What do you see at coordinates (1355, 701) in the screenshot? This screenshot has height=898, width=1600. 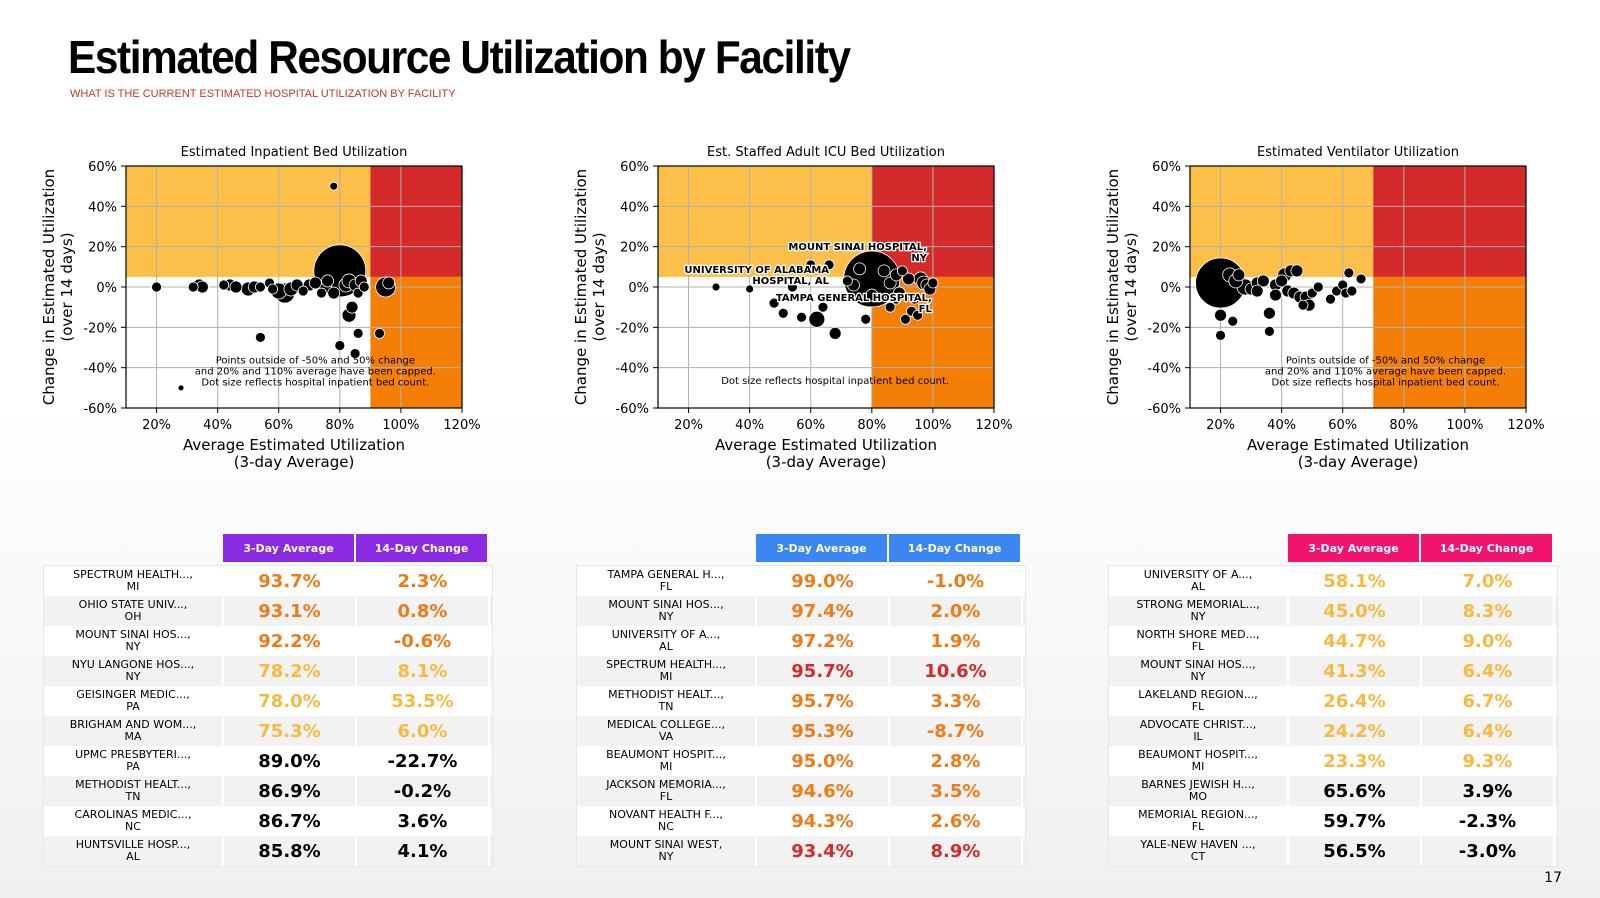 I see `three-day-average-value: 26.4%` at bounding box center [1355, 701].